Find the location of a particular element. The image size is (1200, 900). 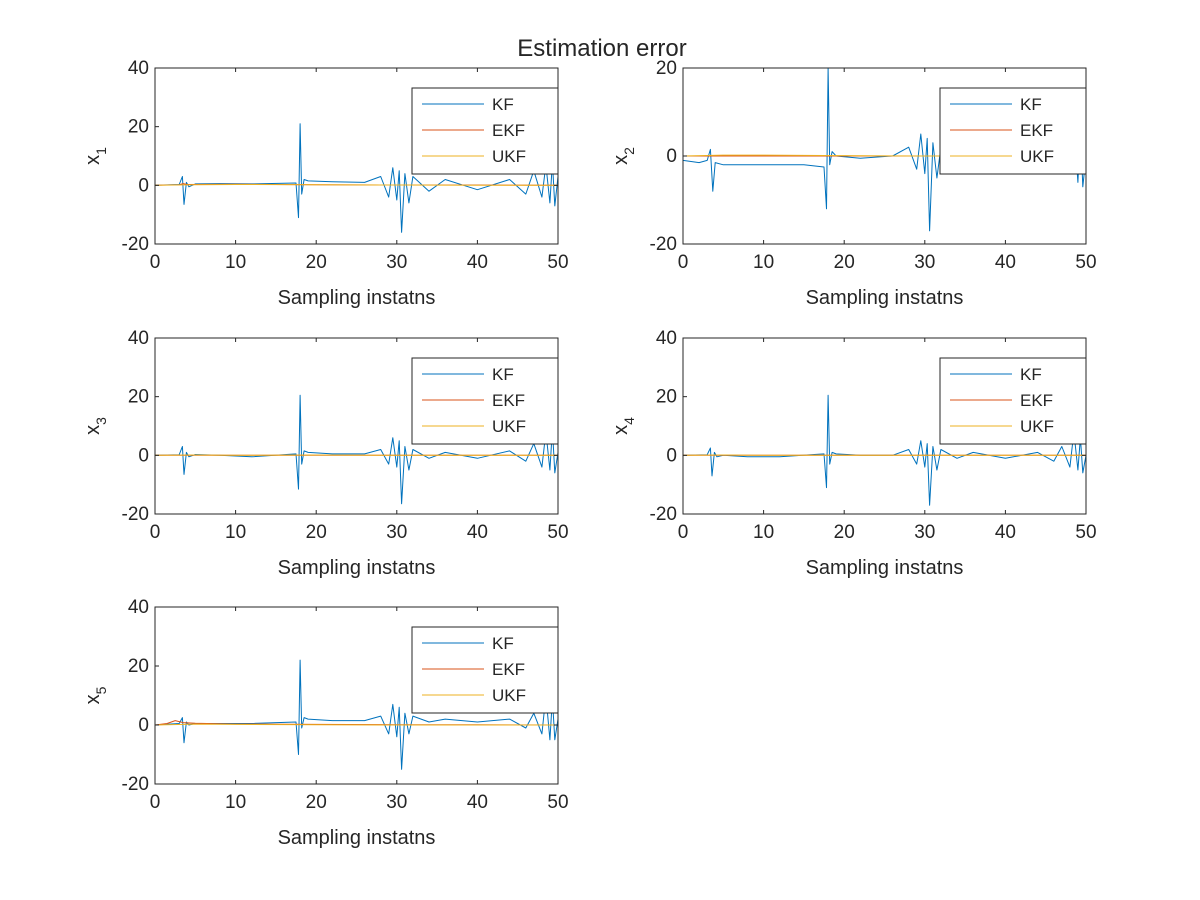

y-axis-label: x2 is located at coordinates (623, 156).